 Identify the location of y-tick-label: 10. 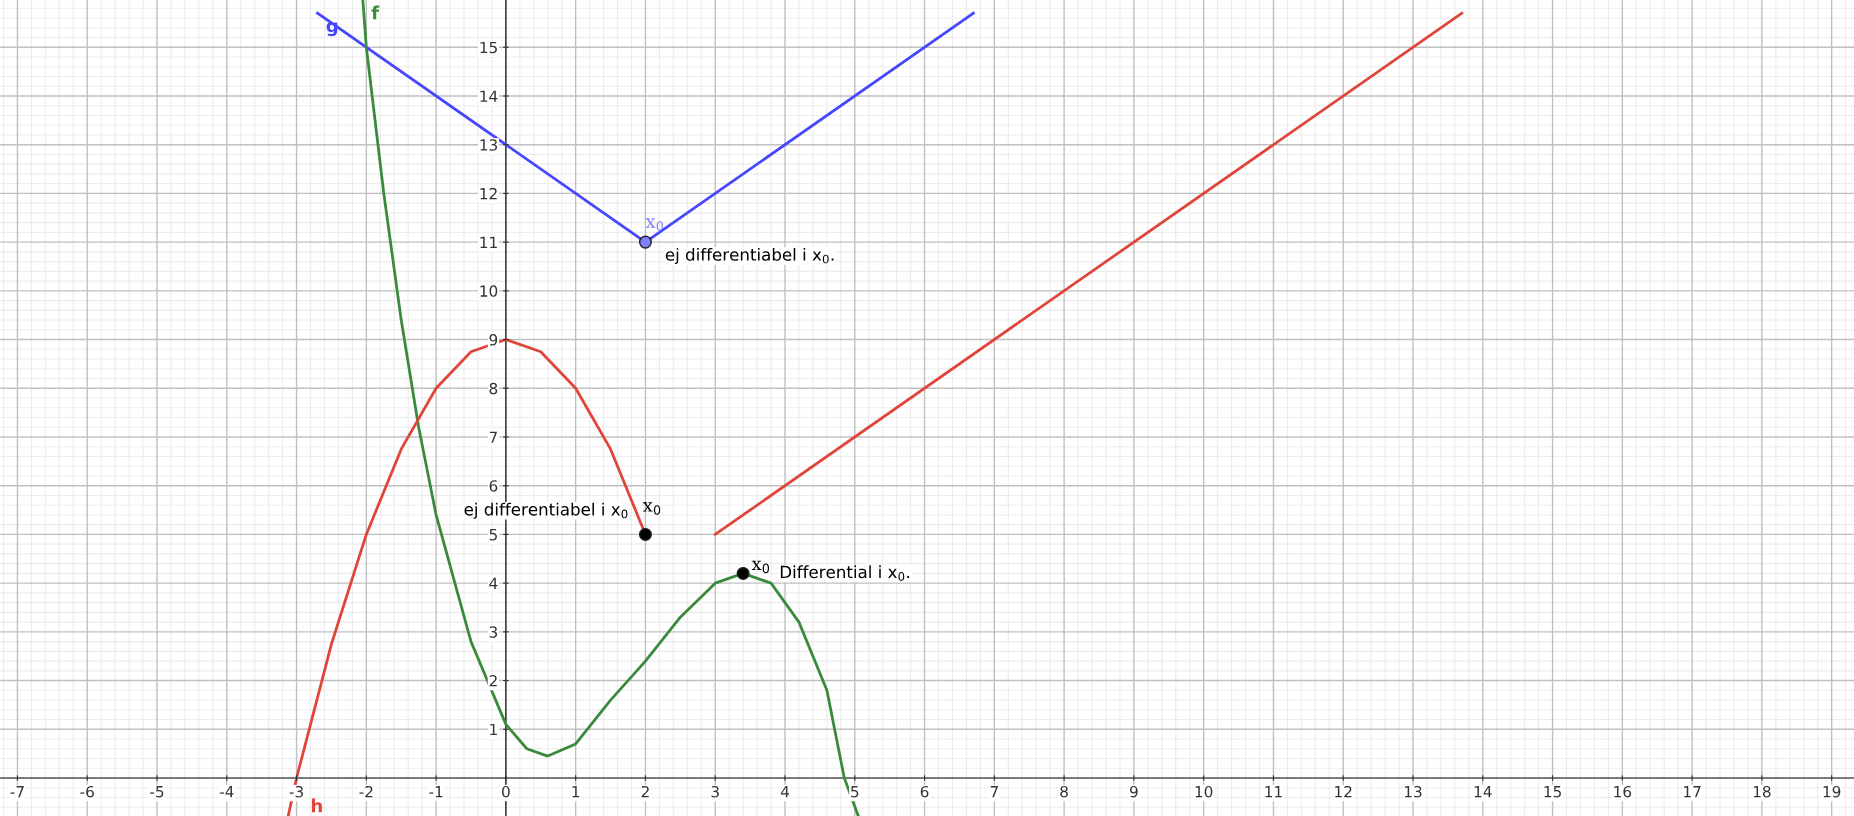
(489, 291).